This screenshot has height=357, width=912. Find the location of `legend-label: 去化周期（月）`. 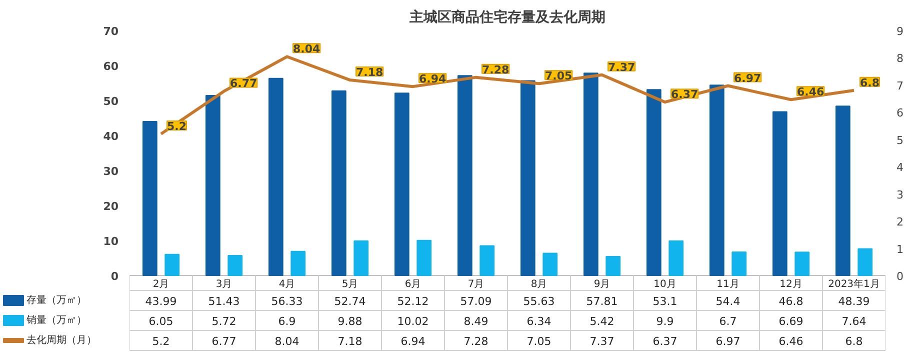

legend-label: 去化周期（月） is located at coordinates (61, 340).